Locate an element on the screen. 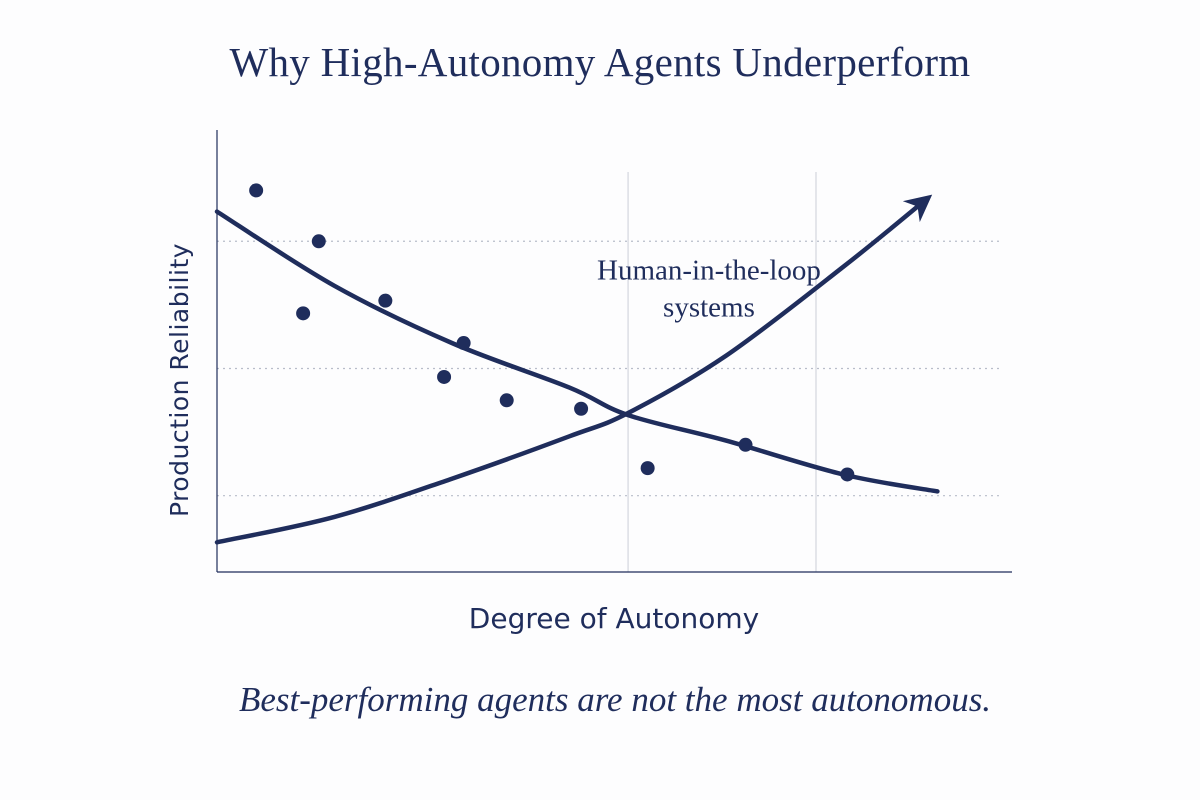 The width and height of the screenshot is (1200, 800). annotation-line-2: systems is located at coordinates (709, 308).